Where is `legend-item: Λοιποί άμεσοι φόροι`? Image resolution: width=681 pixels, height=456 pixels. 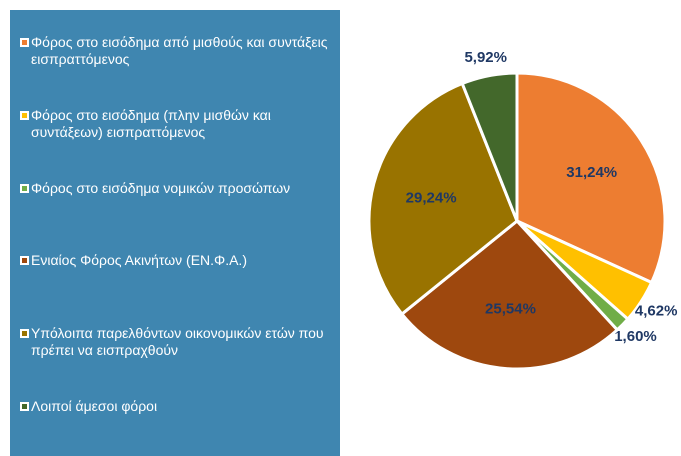 legend-item: Λοιποί άμεσοι φόροι is located at coordinates (176, 418).